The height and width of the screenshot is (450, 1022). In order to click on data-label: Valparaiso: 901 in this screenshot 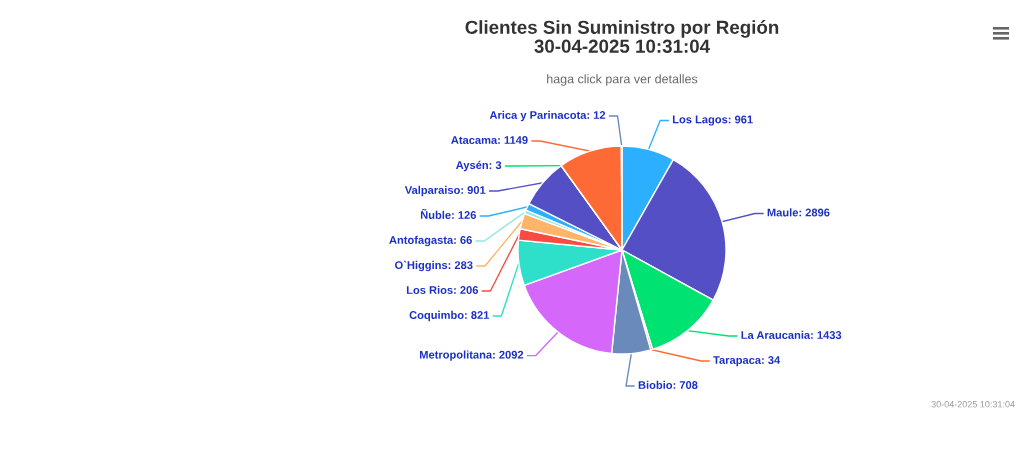, I will do `click(445, 191)`.